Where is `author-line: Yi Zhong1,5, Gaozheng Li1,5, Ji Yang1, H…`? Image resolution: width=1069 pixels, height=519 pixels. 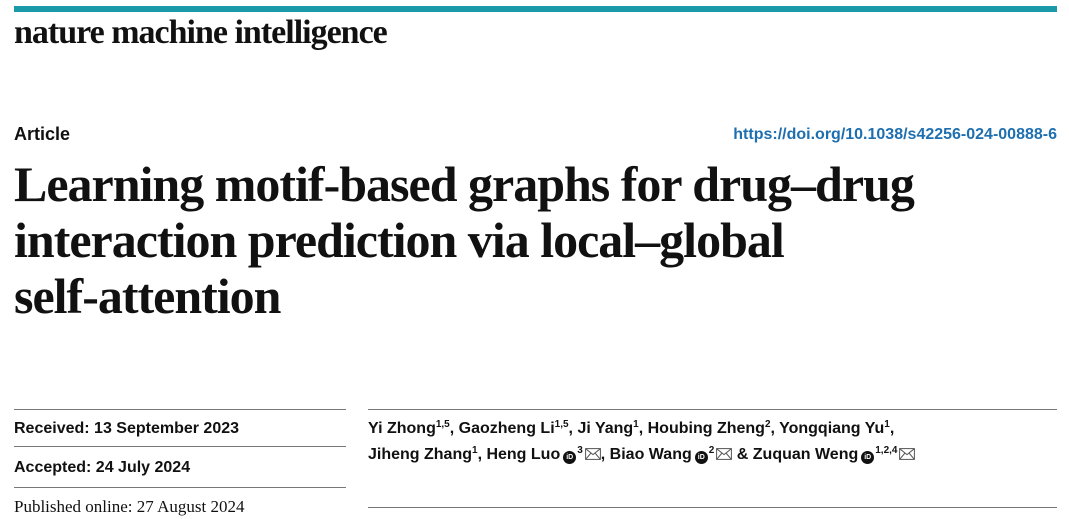 author-line: Yi Zhong1,5, Gaozheng Li1,5, Ji Yang1, H… is located at coordinates (712, 429).